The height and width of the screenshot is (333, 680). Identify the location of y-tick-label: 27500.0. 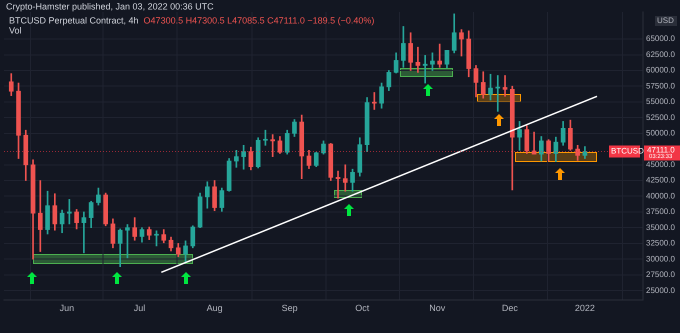
(661, 275).